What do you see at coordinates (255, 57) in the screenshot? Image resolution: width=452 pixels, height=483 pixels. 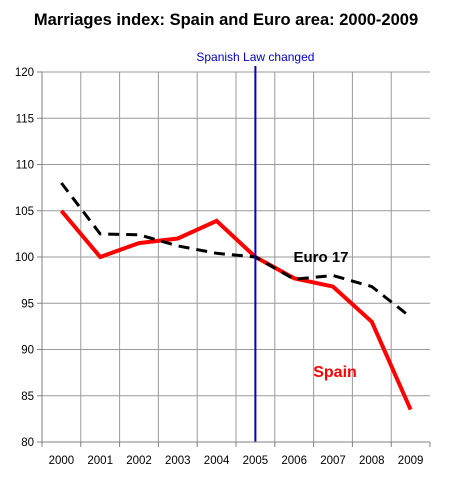 I see `law-change-label: Spanish Law changed` at bounding box center [255, 57].